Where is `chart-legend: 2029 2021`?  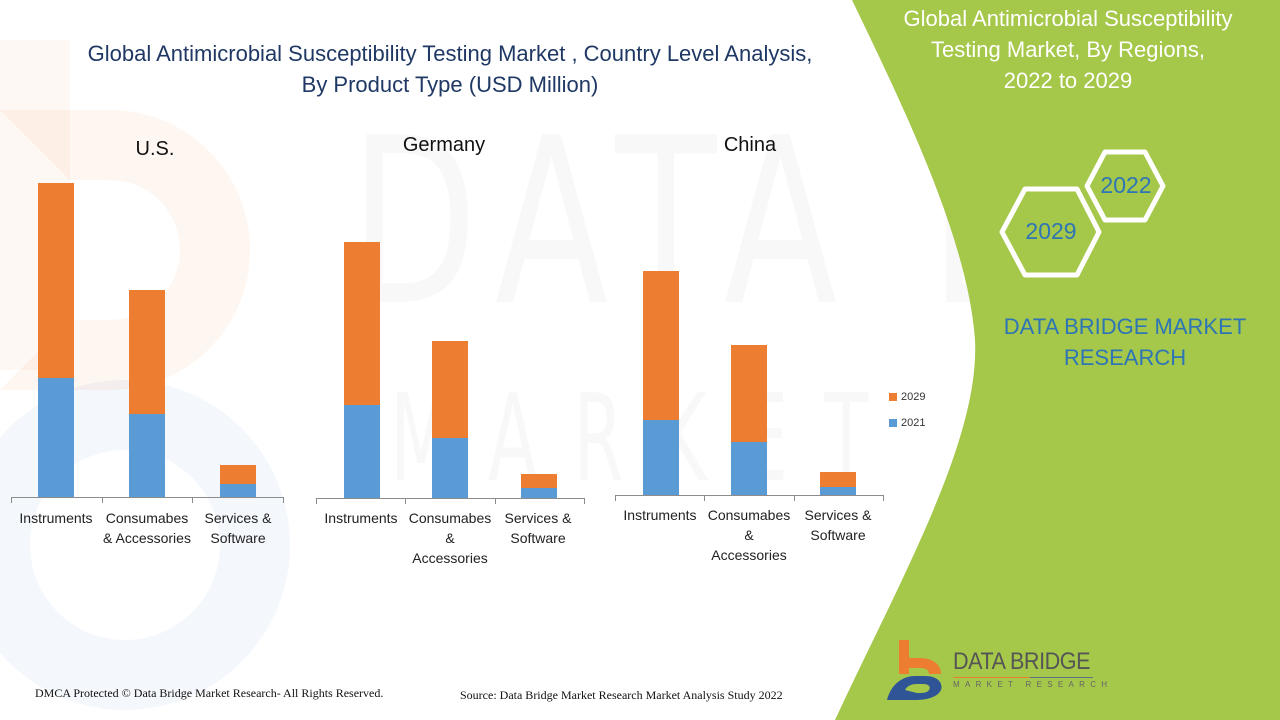 chart-legend: 2029 2021 is located at coordinates (907, 410).